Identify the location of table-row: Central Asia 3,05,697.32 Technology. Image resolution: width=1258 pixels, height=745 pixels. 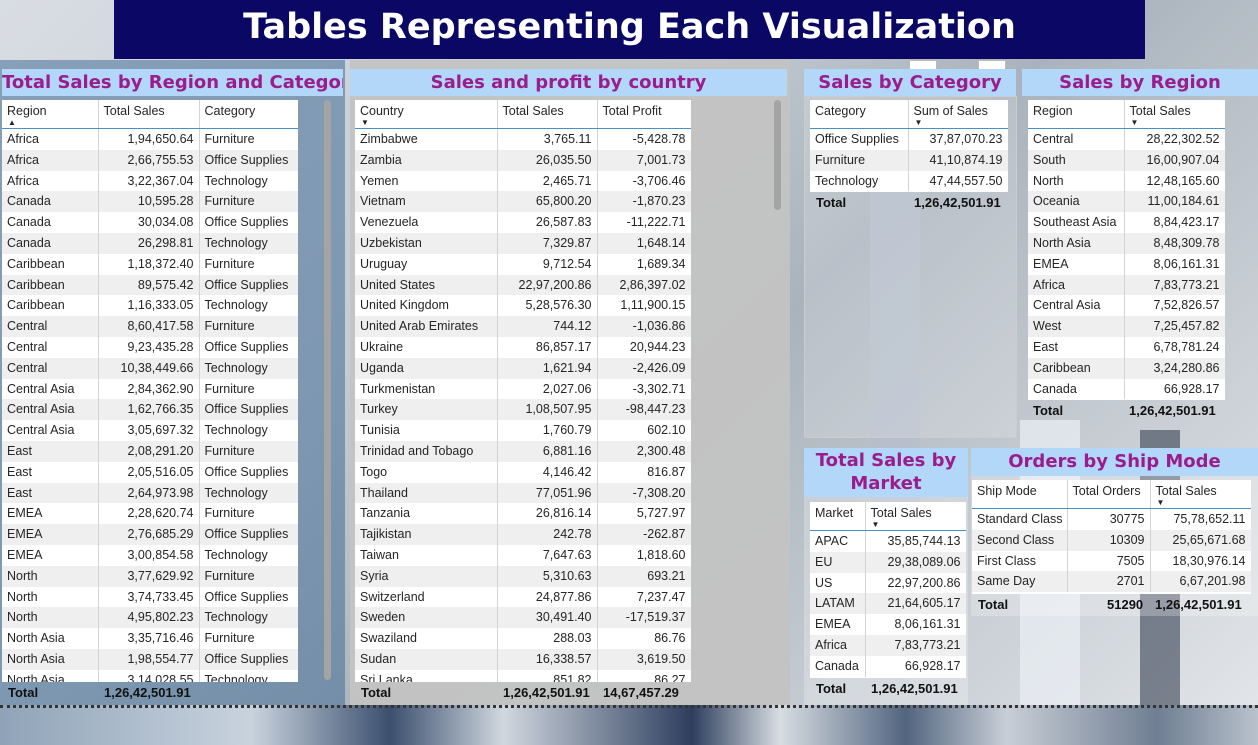
(150, 430).